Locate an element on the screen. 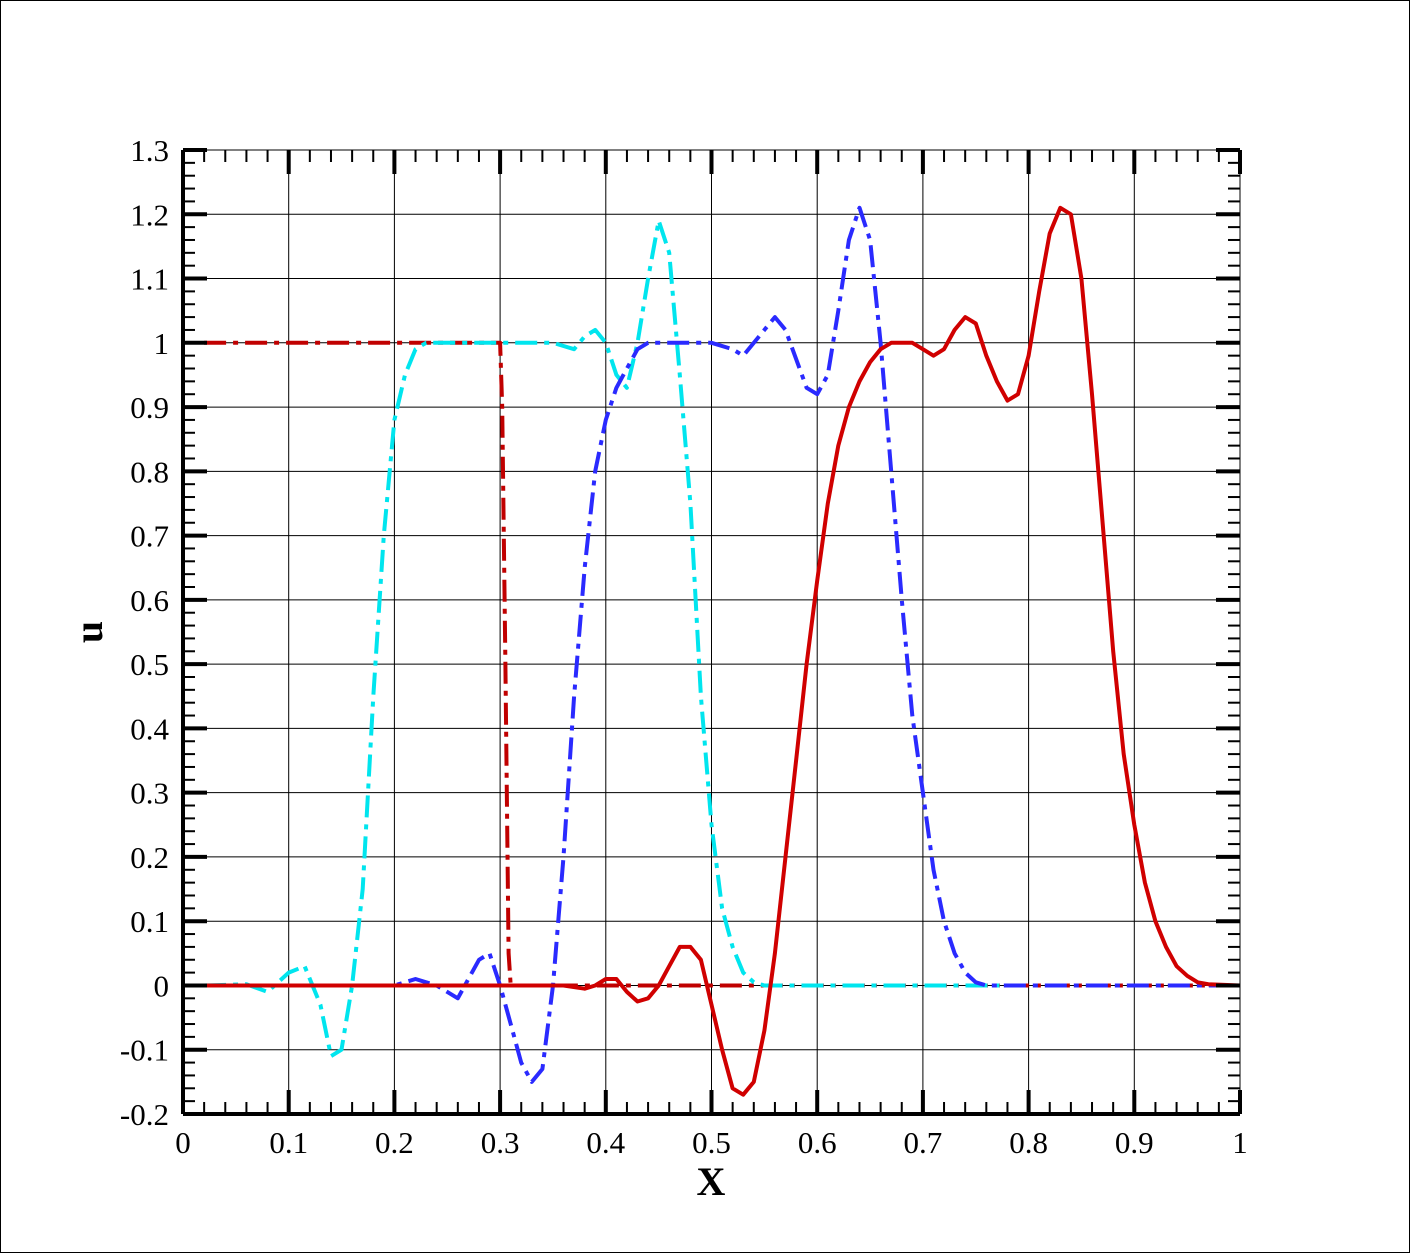 This screenshot has width=1410, height=1253. y-axis-title: u is located at coordinates (88, 632).